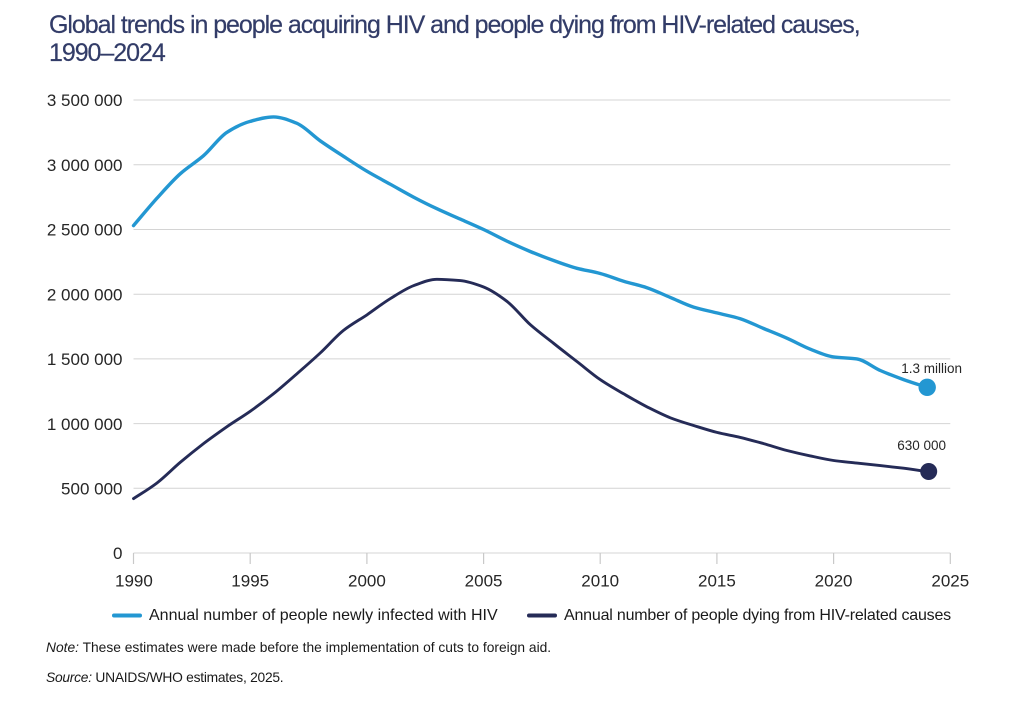 Image resolution: width=1024 pixels, height=706 pixels. What do you see at coordinates (85, 294) in the screenshot?
I see `svg-text: 2 000 000` at bounding box center [85, 294].